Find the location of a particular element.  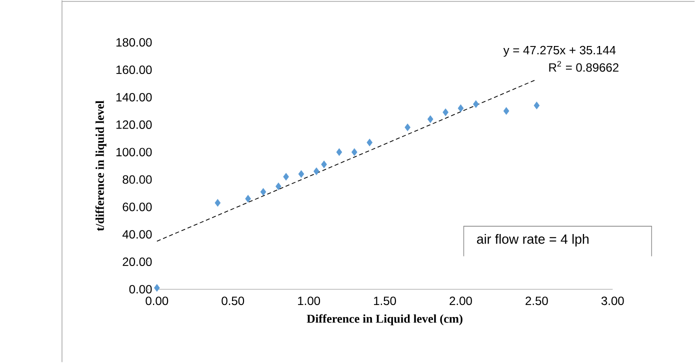

y-tick-label: 100.00 is located at coordinates (134, 152).